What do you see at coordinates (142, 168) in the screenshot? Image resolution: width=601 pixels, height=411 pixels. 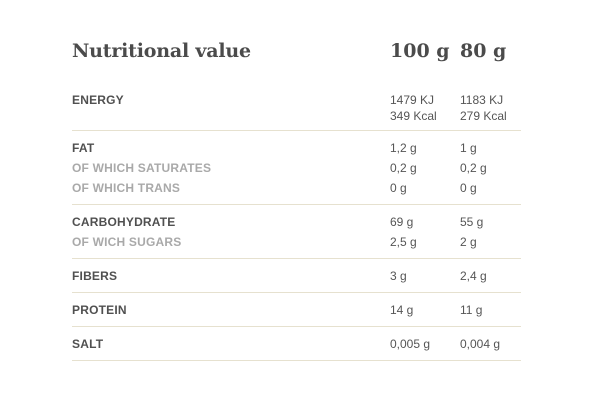 I see `saturates-label: OF WHICH SATURATES` at bounding box center [142, 168].